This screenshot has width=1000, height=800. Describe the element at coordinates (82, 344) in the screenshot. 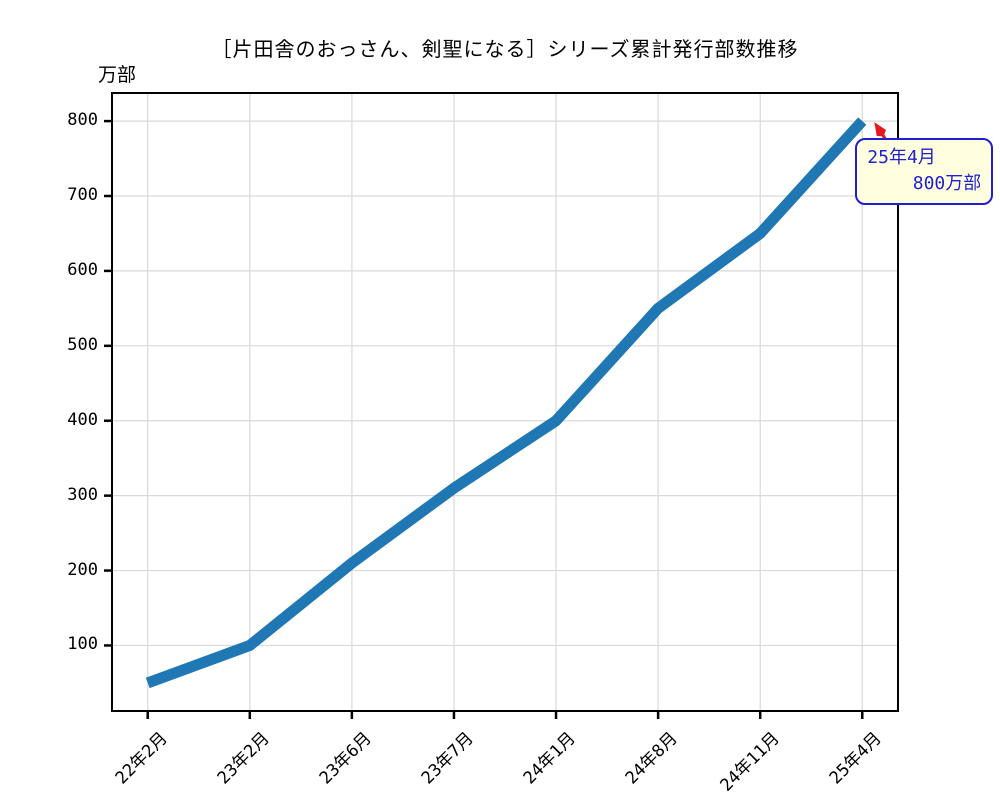

I see `y-tick-label: 500` at that location.